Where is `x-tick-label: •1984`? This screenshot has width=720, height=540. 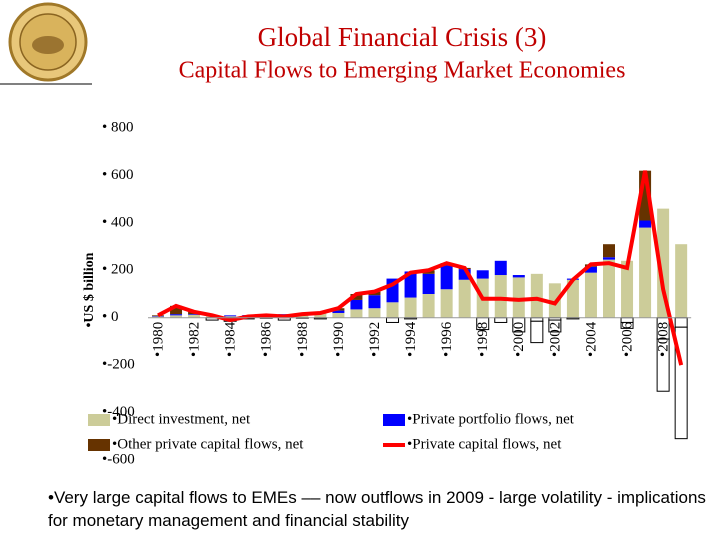 x-tick-label: •1984 is located at coordinates (231, 339).